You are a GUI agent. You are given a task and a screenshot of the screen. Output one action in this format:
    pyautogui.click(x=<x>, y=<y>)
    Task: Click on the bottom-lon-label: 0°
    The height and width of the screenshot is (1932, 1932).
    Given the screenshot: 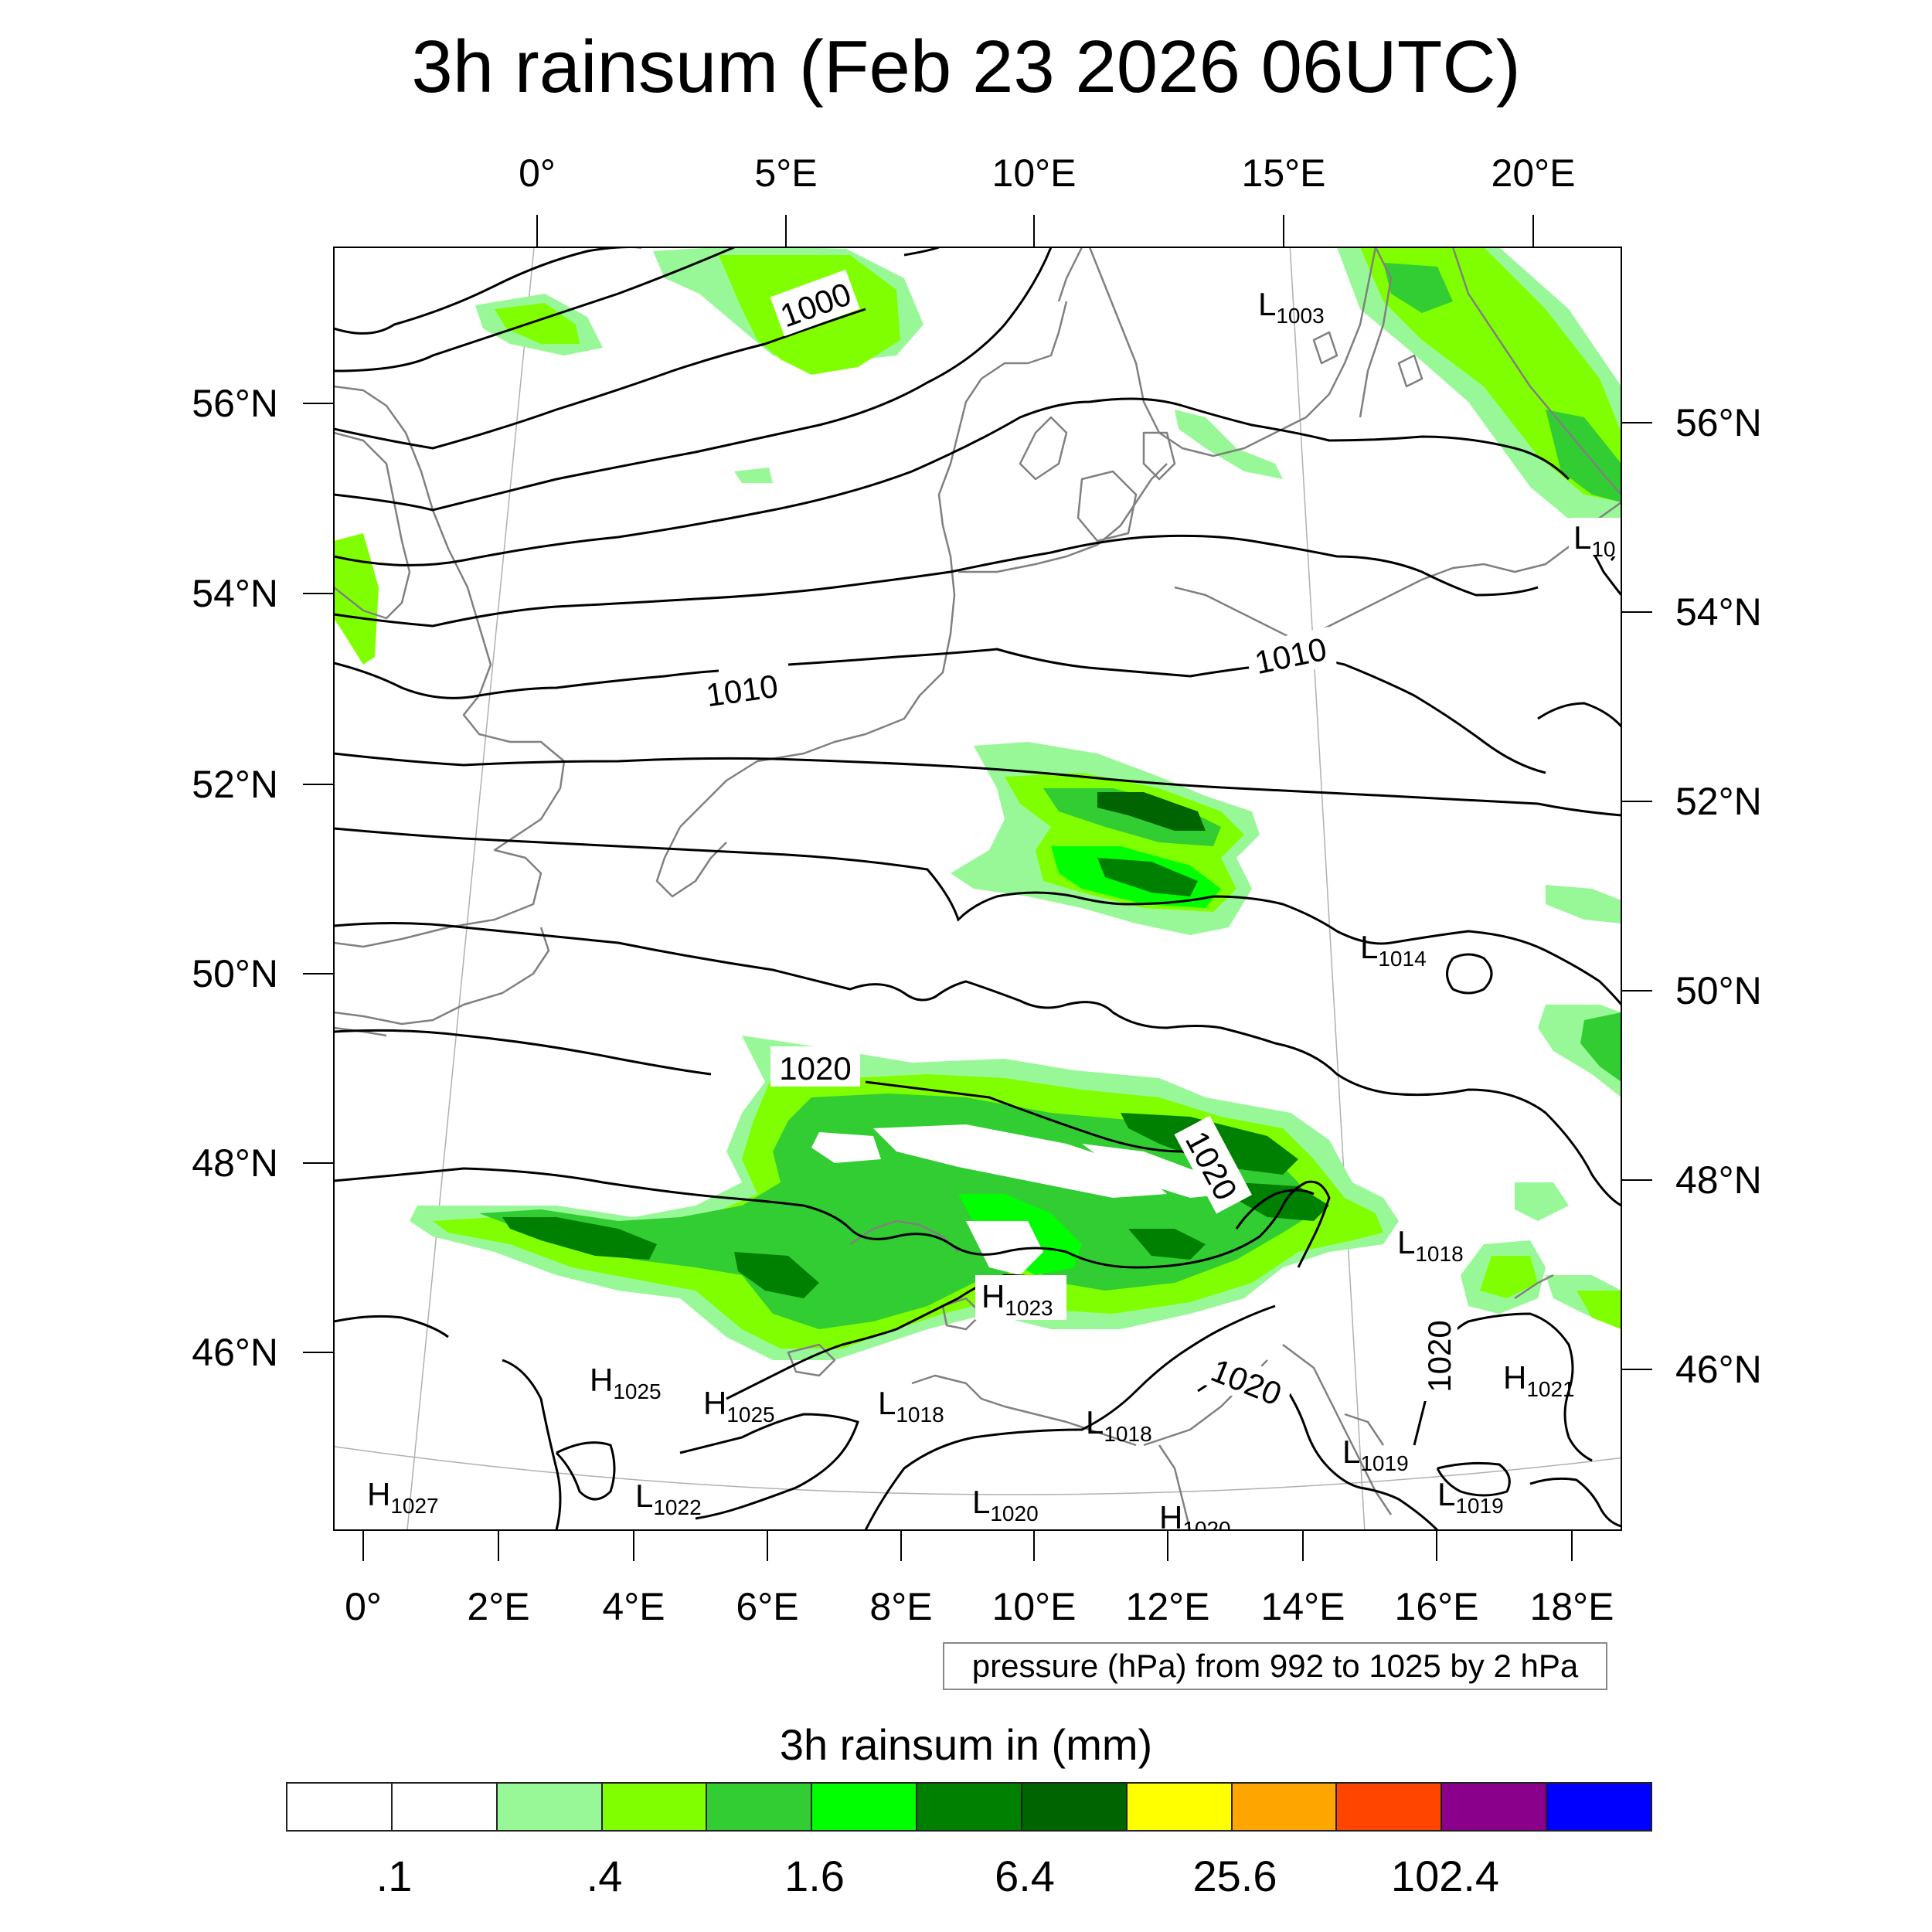 What is the action you would take?
    pyautogui.click(x=364, y=1607)
    